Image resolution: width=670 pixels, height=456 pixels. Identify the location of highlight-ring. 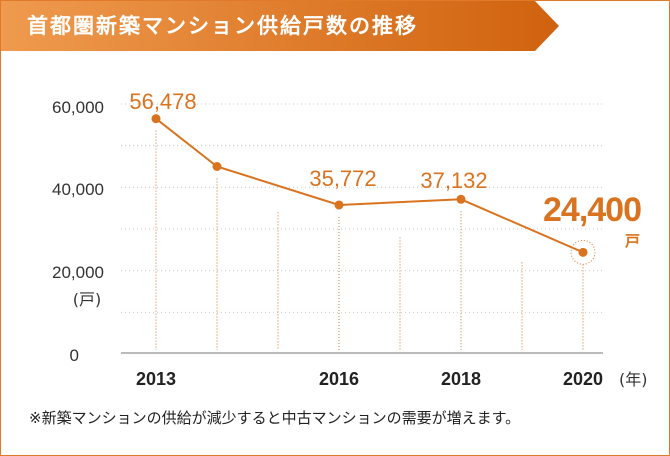
(583, 252).